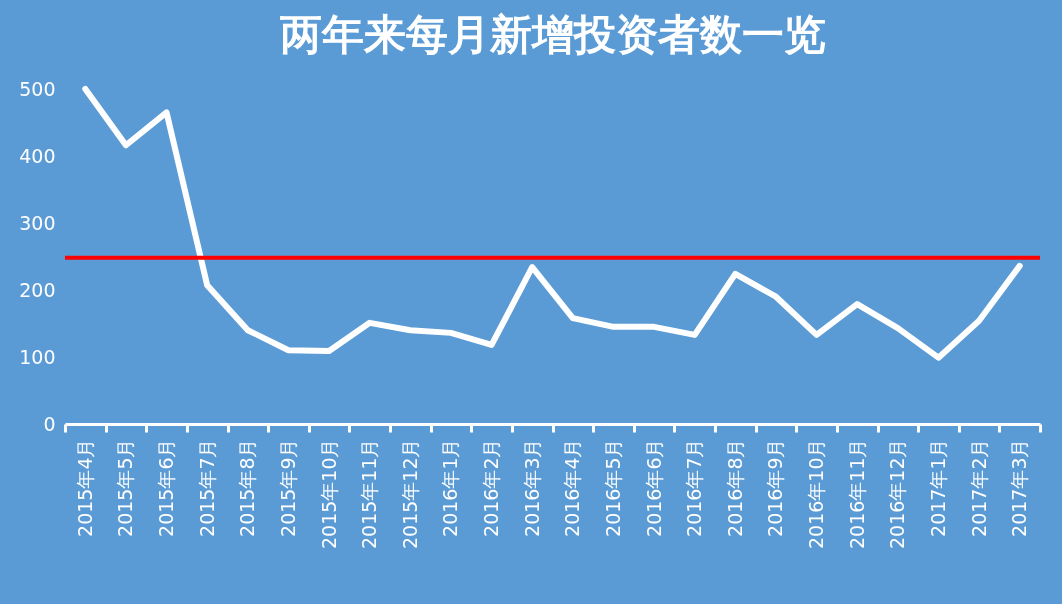  What do you see at coordinates (937, 487) in the screenshot?
I see `x-tick-label: 2017年1月` at bounding box center [937, 487].